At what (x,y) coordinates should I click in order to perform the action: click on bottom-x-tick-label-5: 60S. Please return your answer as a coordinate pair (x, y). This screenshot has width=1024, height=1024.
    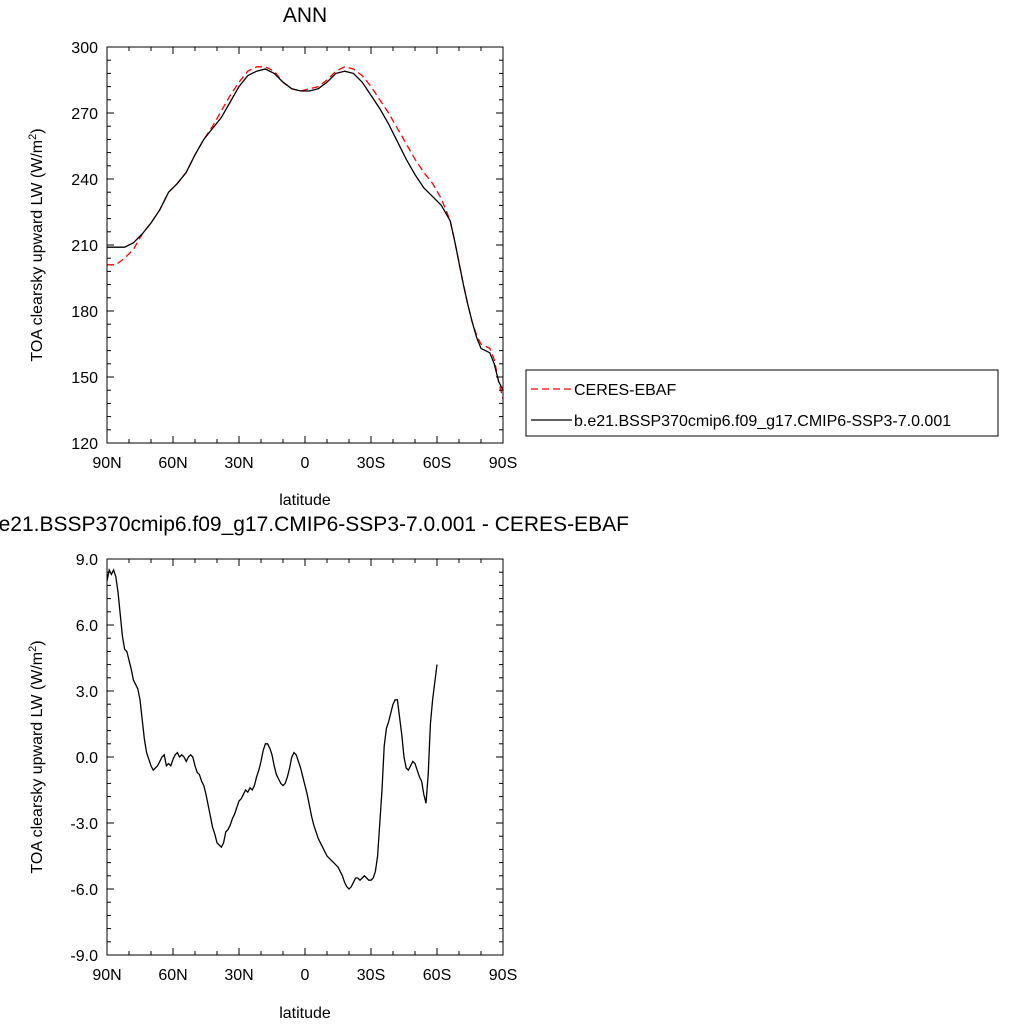
    Looking at the image, I should click on (437, 975).